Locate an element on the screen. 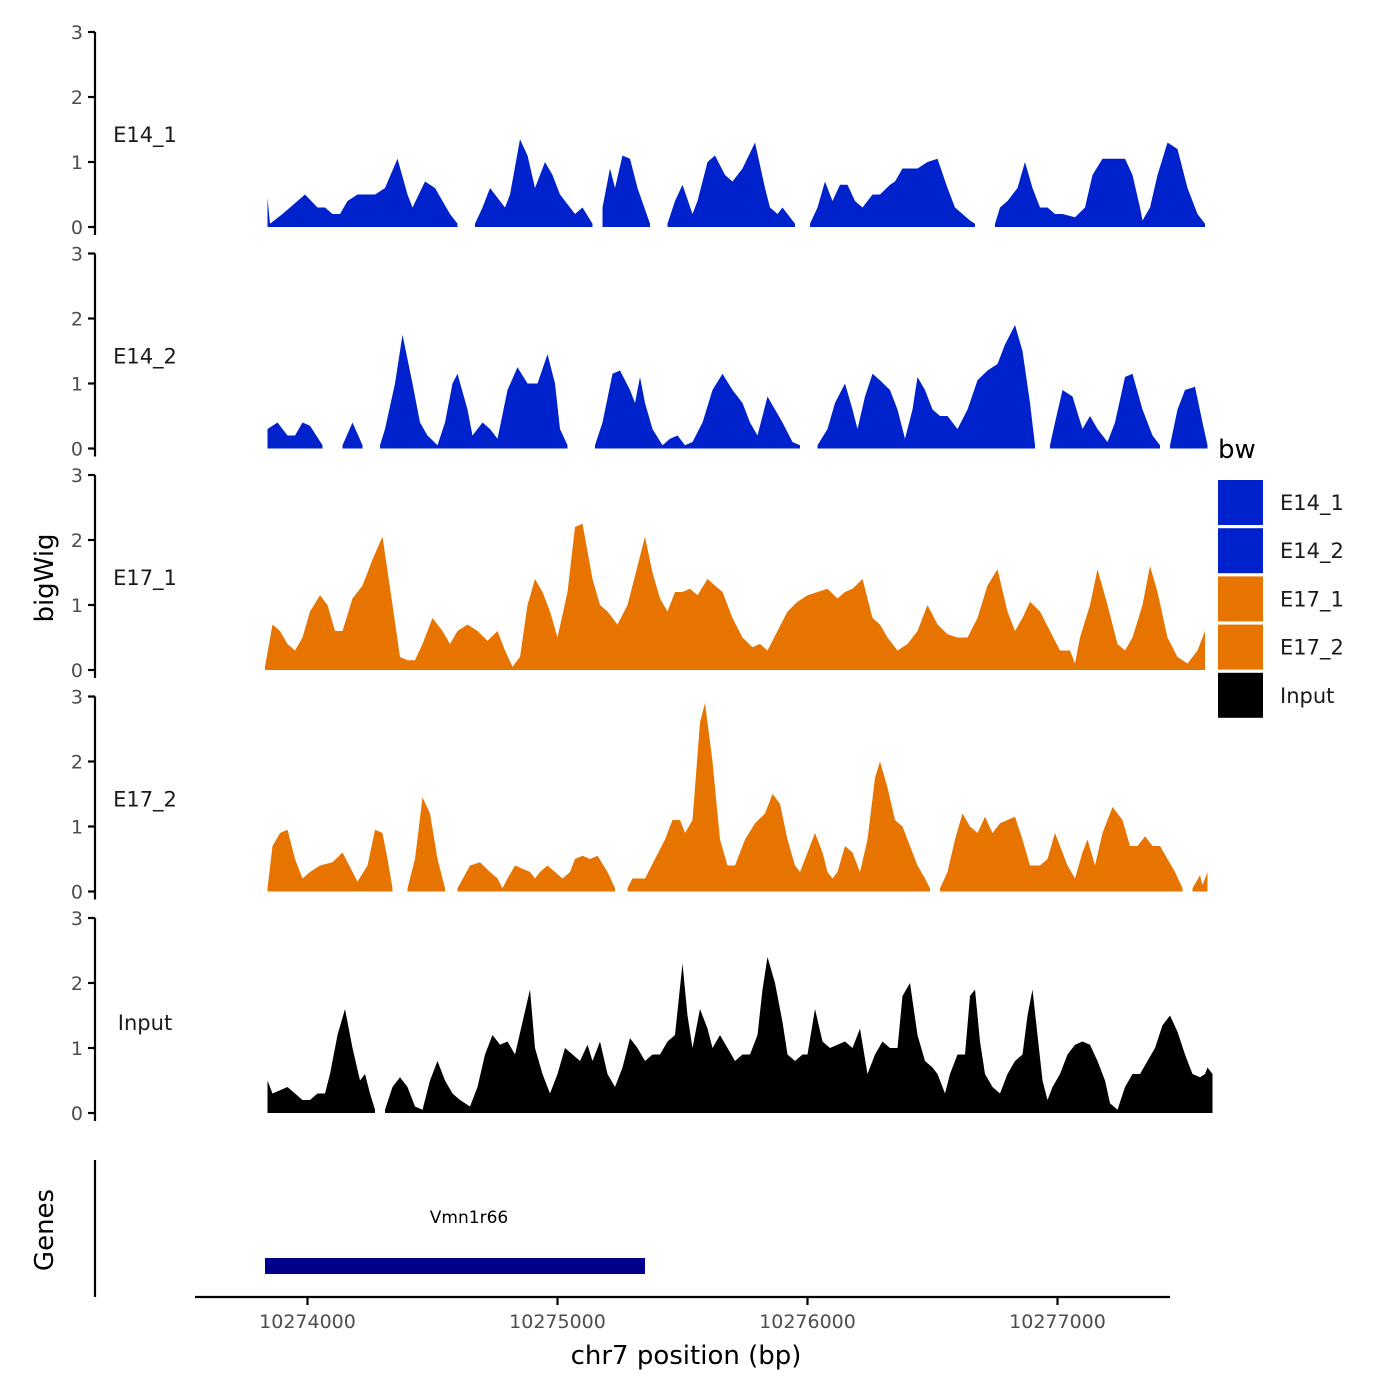 Image resolution: width=1400 pixels, height=1400 pixels. gene-label: Vmn1r66 is located at coordinates (469, 1218).